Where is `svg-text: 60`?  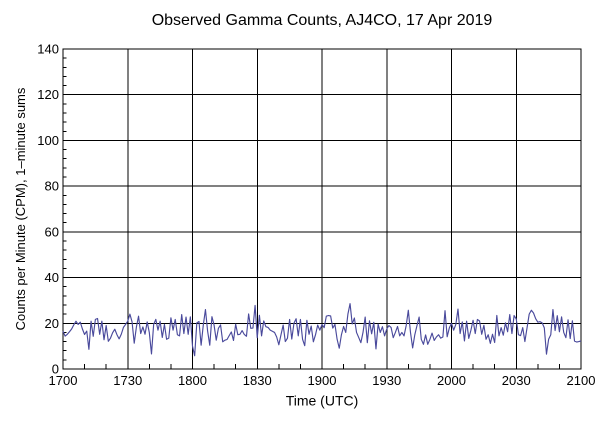
svg-text: 60 is located at coordinates (52, 231).